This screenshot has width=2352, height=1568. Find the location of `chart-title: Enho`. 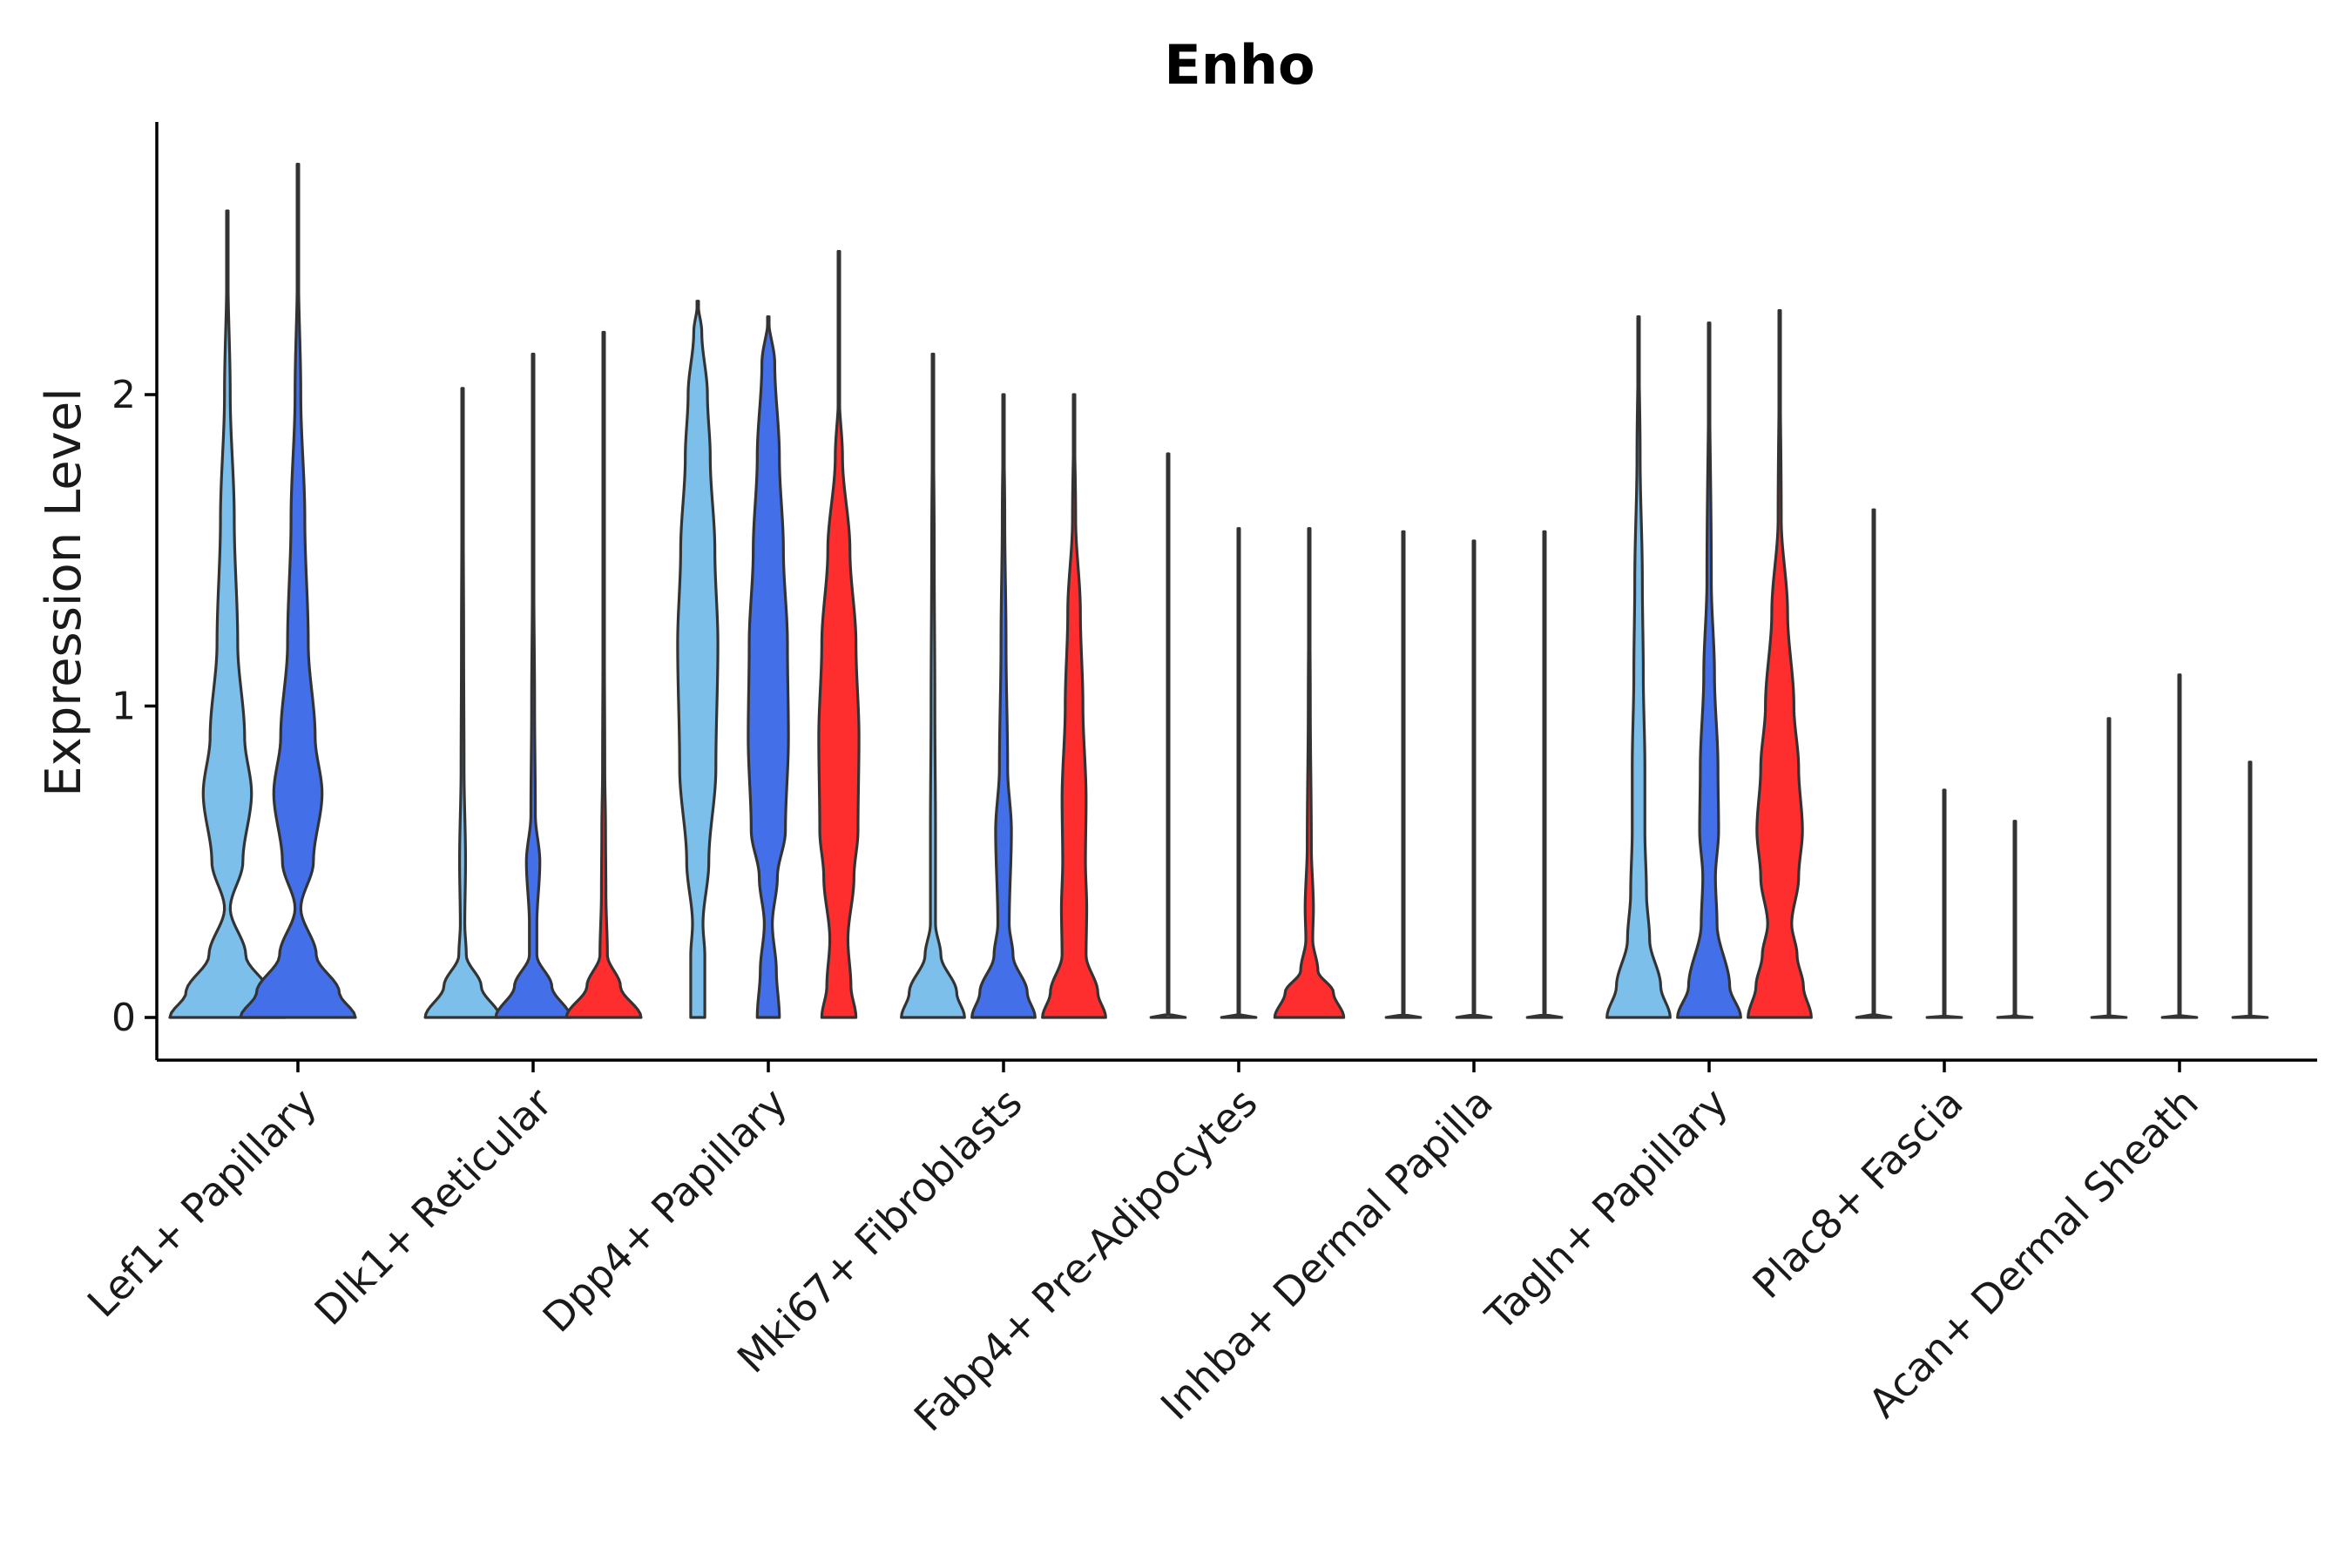

chart-title: Enho is located at coordinates (1240, 65).